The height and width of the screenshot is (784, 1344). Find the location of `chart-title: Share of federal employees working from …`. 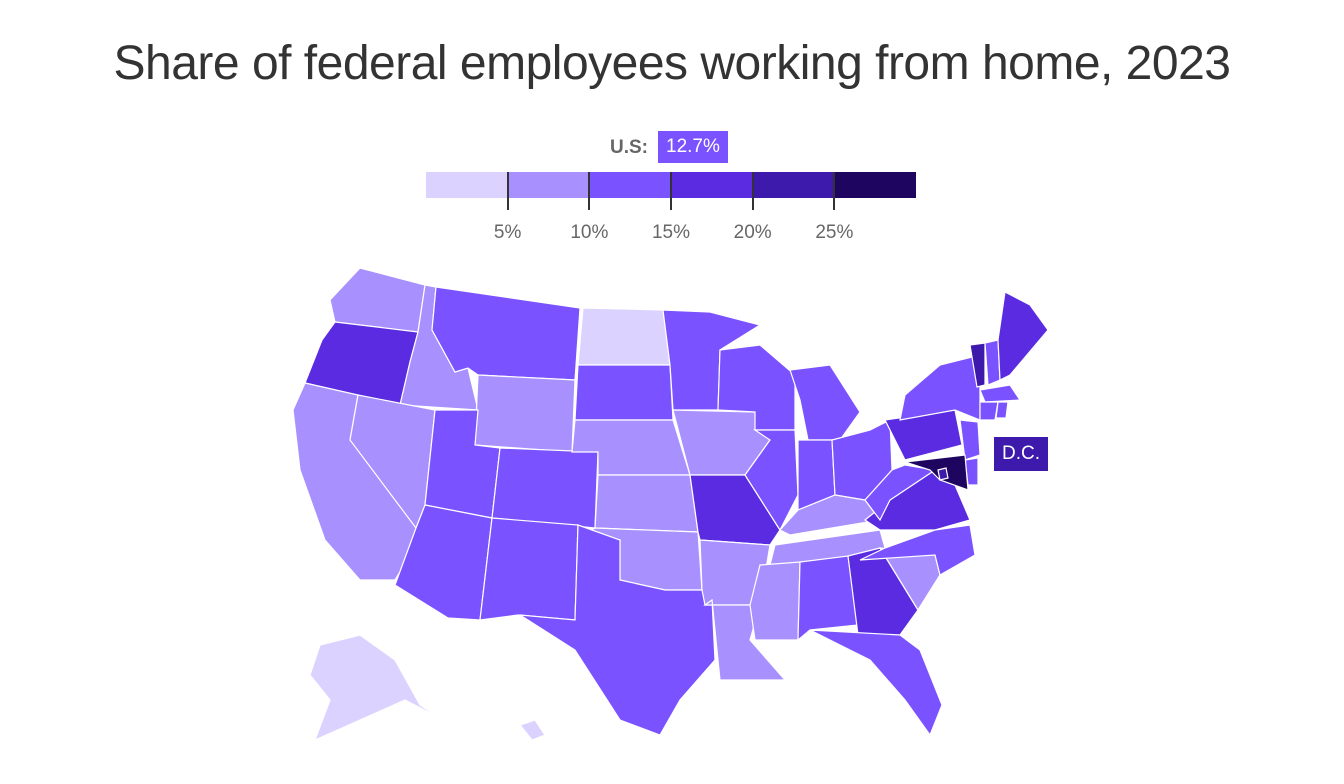

chart-title: Share of federal employees working from … is located at coordinates (672, 63).